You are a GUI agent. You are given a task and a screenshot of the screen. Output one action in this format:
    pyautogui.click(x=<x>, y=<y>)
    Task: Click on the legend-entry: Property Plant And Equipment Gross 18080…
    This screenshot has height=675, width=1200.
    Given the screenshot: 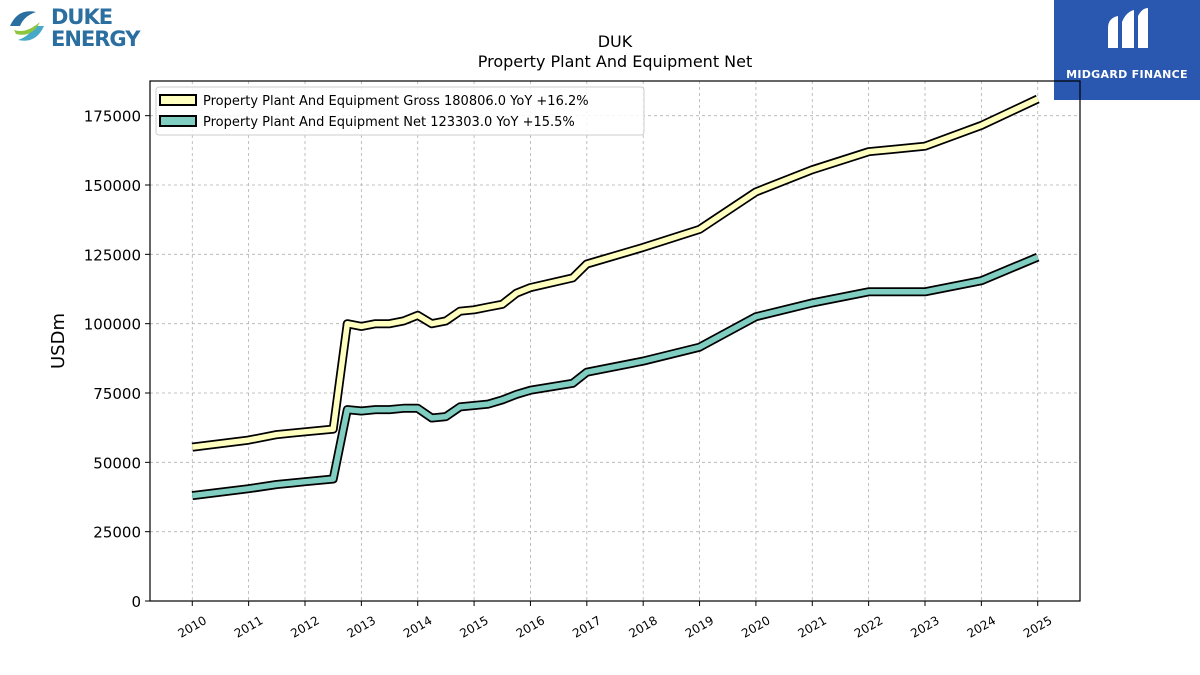 What is the action you would take?
    pyautogui.click(x=396, y=101)
    